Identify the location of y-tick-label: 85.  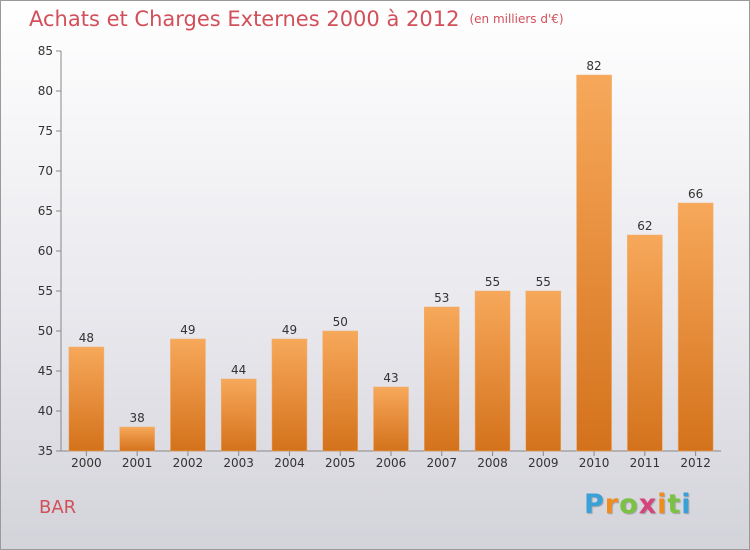
(45, 51).